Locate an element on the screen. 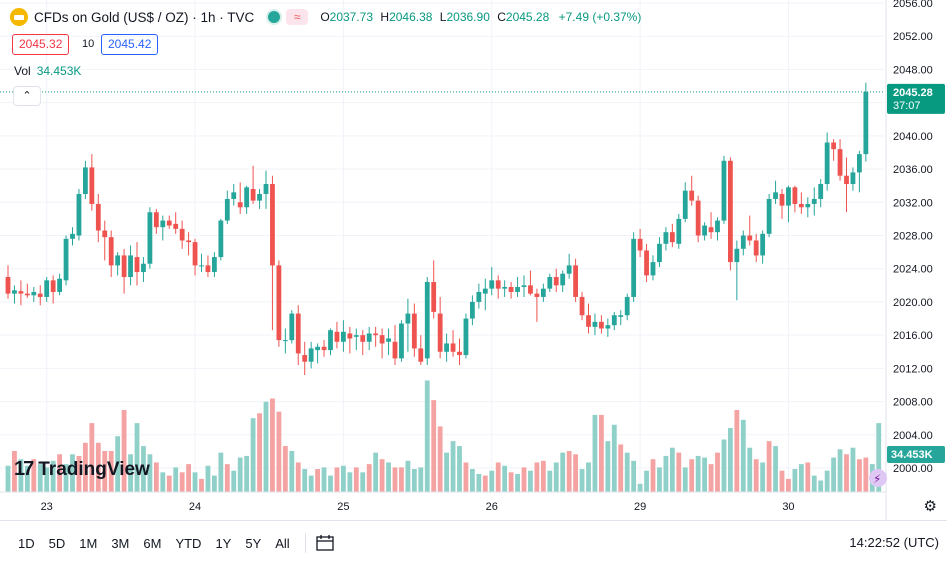 The width and height of the screenshot is (947, 565). range-all-button: All is located at coordinates (282, 543).